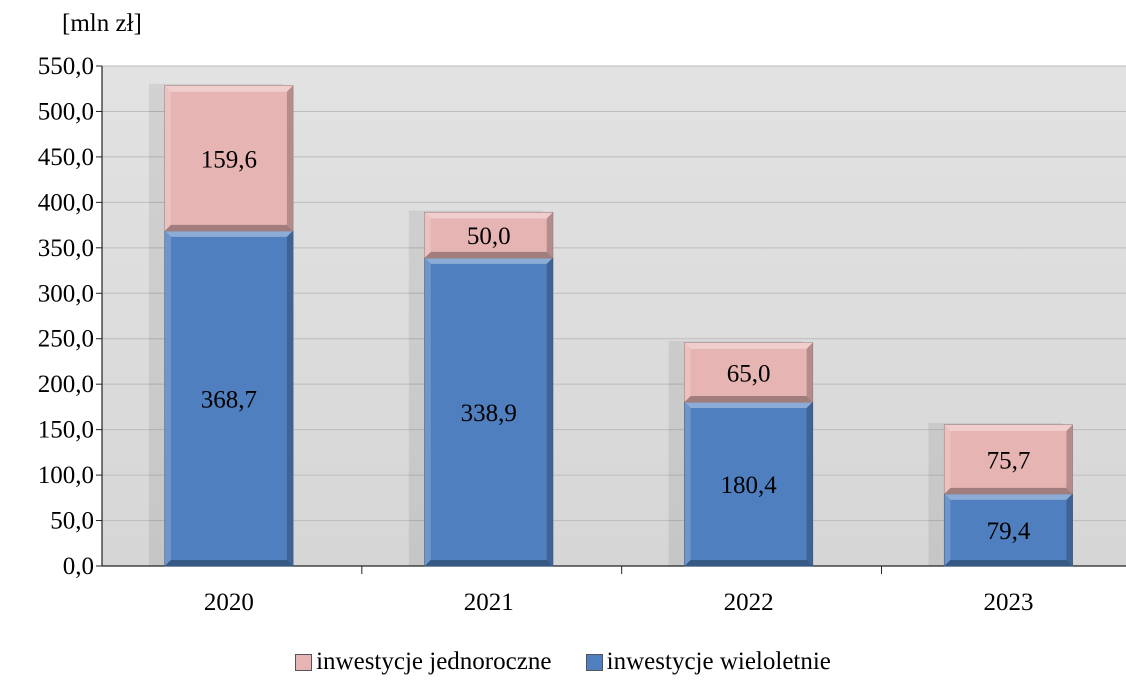  What do you see at coordinates (66, 475) in the screenshot?
I see `y-tick-label: 100,0` at bounding box center [66, 475].